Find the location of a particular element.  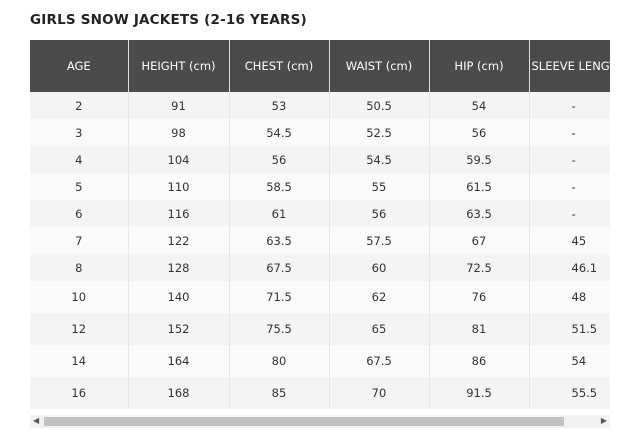

table-row: 14 164 80 67.5 86 54 is located at coordinates (320, 361).